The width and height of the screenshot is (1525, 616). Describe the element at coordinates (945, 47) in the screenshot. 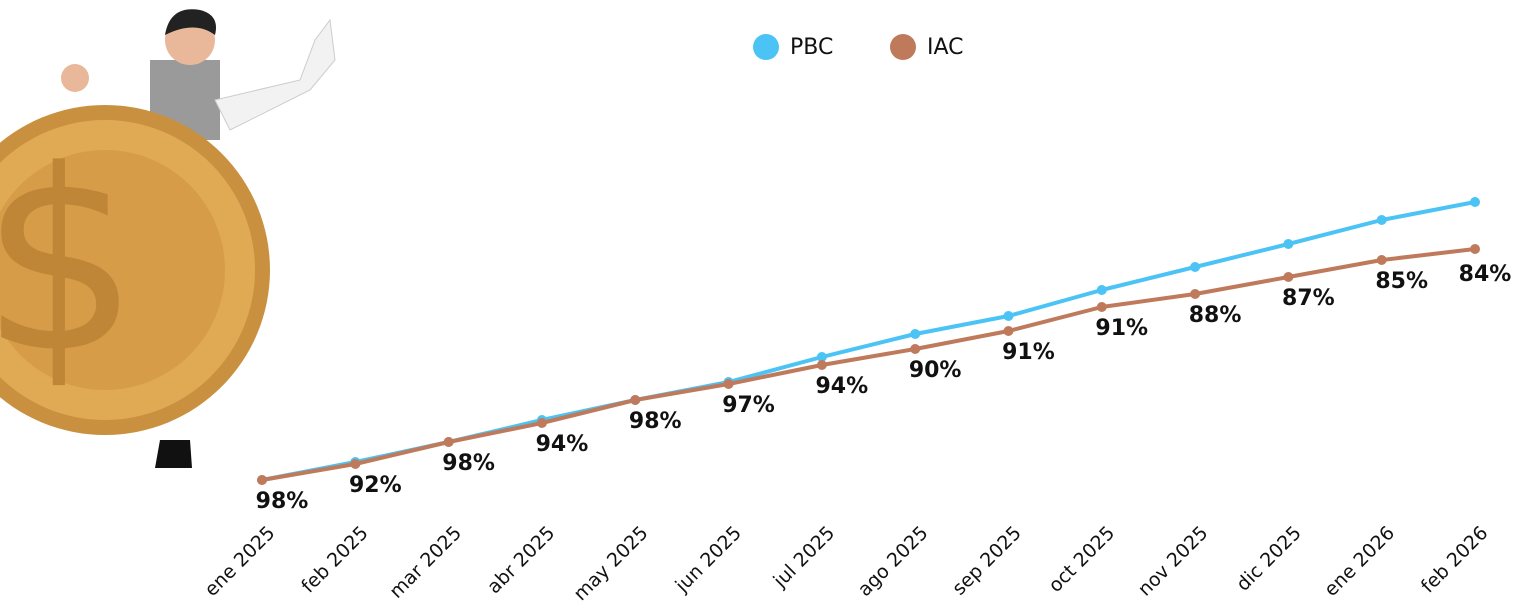

I see `legend-label: IAC` at that location.